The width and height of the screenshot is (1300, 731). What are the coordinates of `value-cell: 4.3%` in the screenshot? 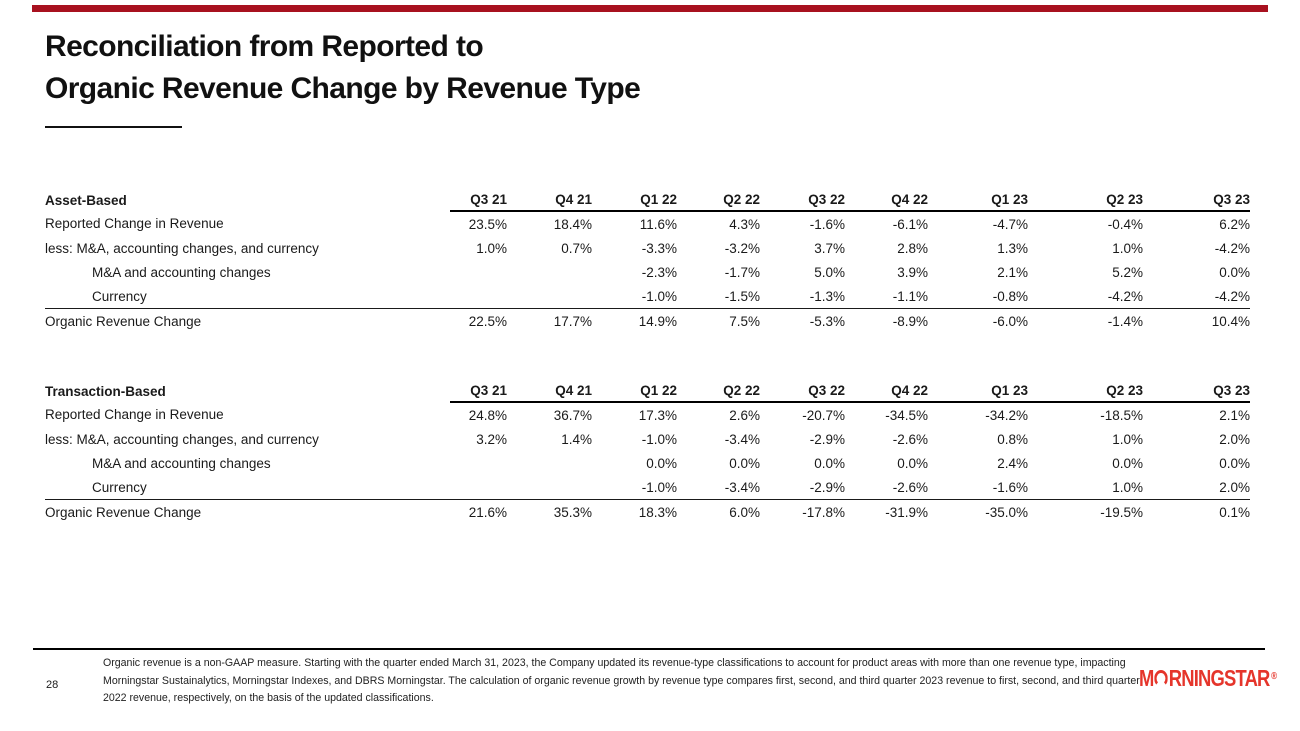 It's located at (744, 224).